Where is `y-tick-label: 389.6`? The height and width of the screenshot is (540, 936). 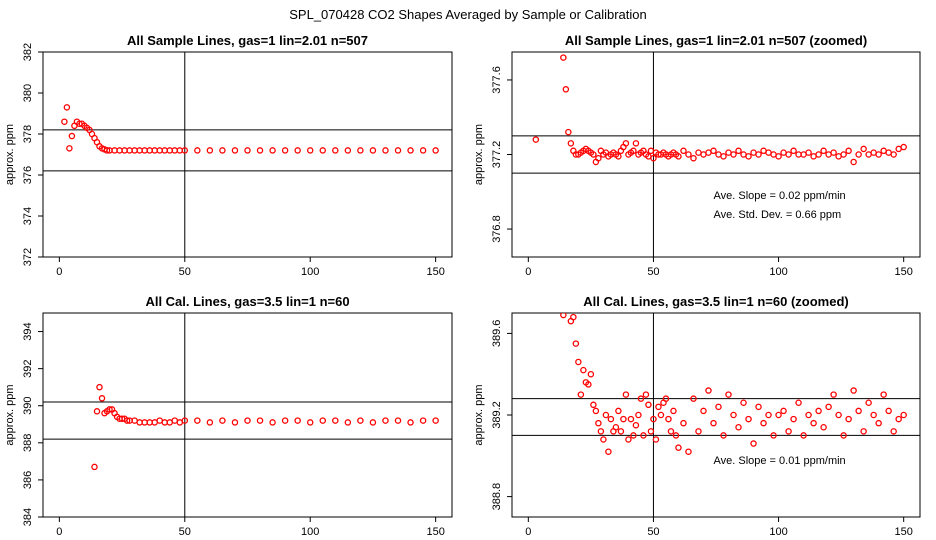
y-tick-label: 389.6 is located at coordinates (497, 334).